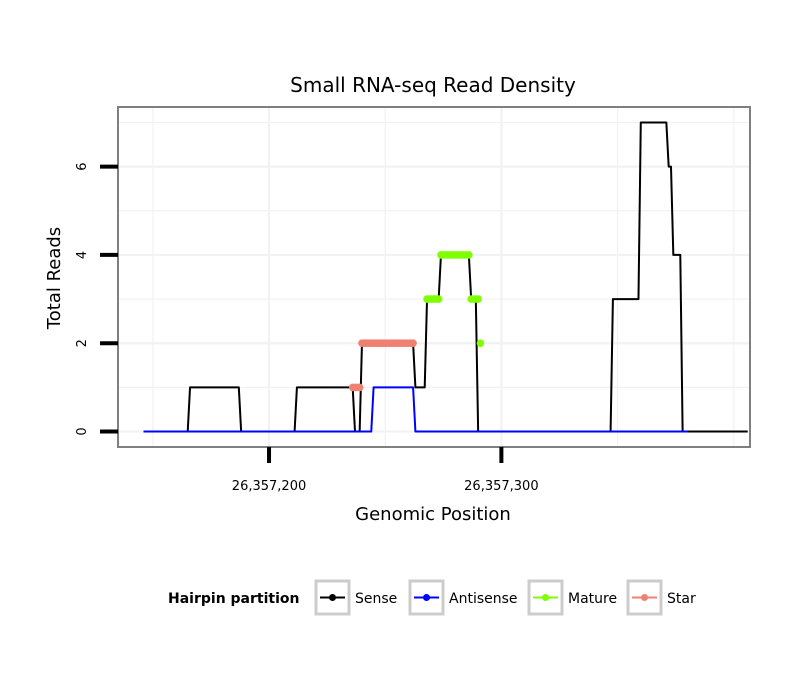 This screenshot has height=690, width=810. I want to click on chart-title: Small RNA-seq Read Density, so click(433, 85).